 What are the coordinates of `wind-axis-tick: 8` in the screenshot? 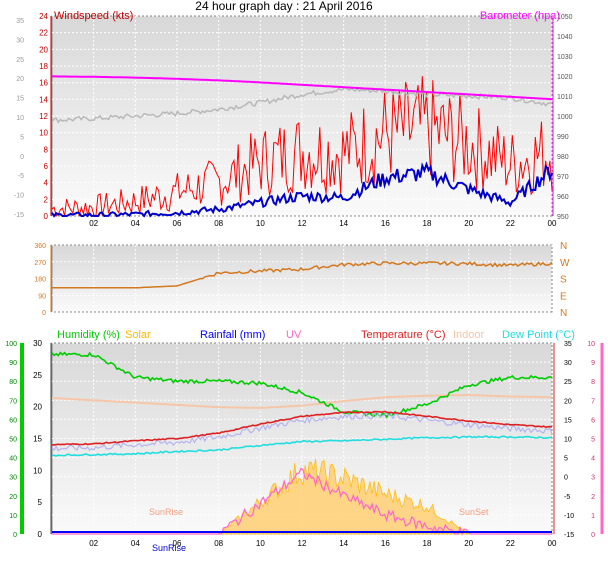 It's located at (46, 149).